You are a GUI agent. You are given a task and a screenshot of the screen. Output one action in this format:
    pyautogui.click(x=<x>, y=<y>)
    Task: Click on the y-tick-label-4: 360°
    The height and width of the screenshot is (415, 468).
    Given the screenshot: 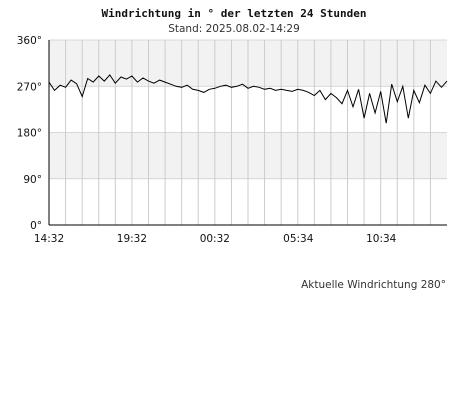 What is the action you would take?
    pyautogui.click(x=29, y=41)
    